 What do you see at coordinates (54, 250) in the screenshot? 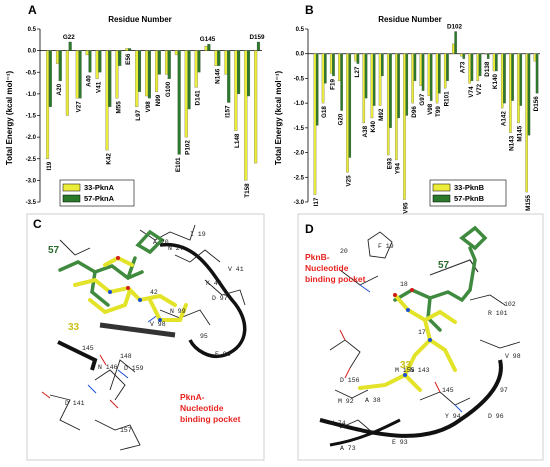
I see `panel-c-ligand-57-label: 57` at bounding box center [54, 250].